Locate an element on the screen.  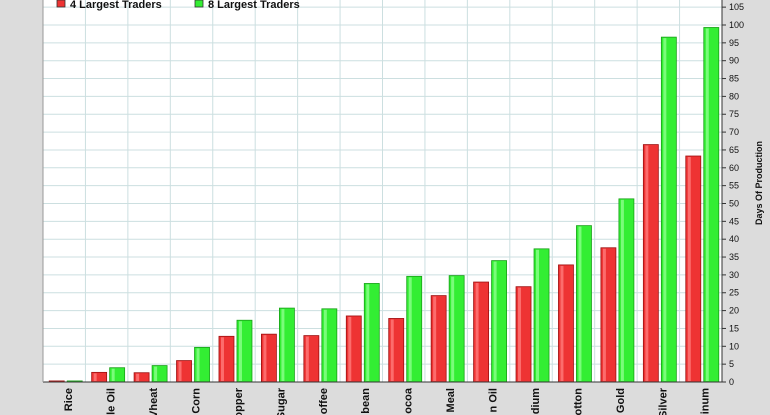
y-tick-label: 50 is located at coordinates (734, 203).